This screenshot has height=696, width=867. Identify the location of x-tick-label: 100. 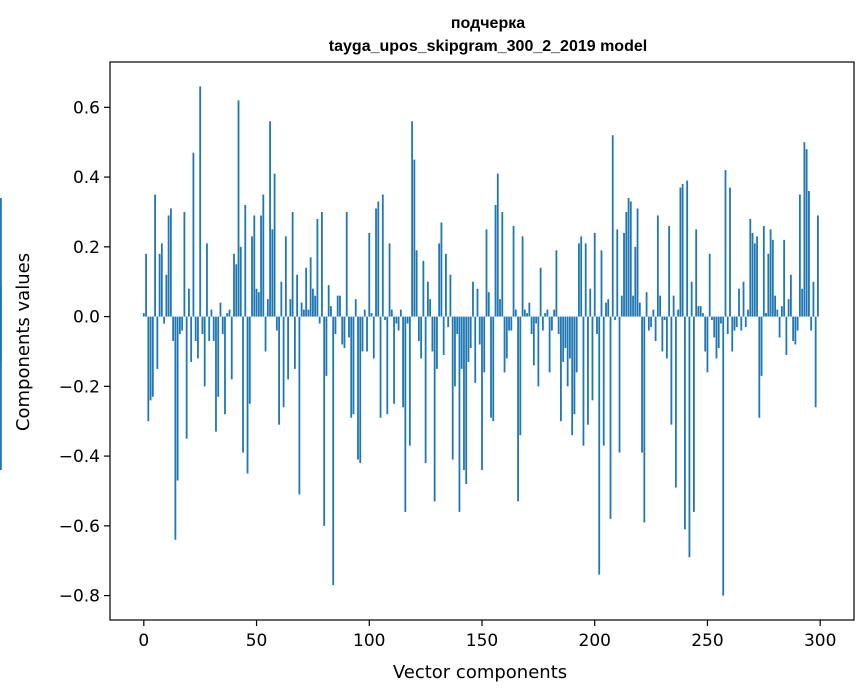
(369, 641).